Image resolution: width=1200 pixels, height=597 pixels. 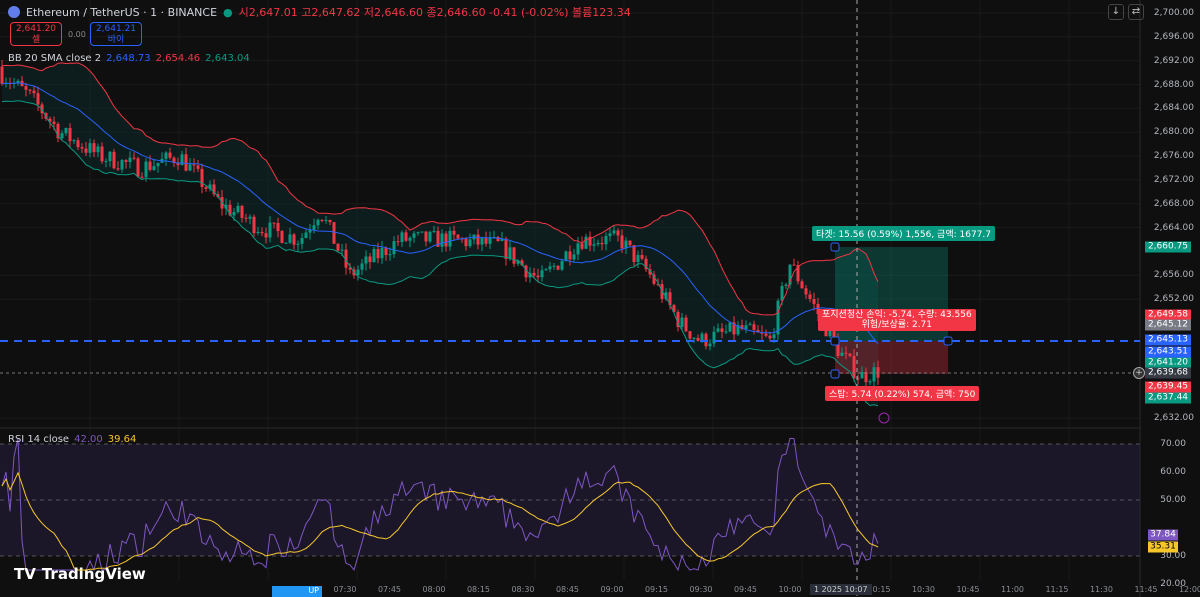 I want to click on sell-button: 2,641.20 셀, so click(x=36, y=34).